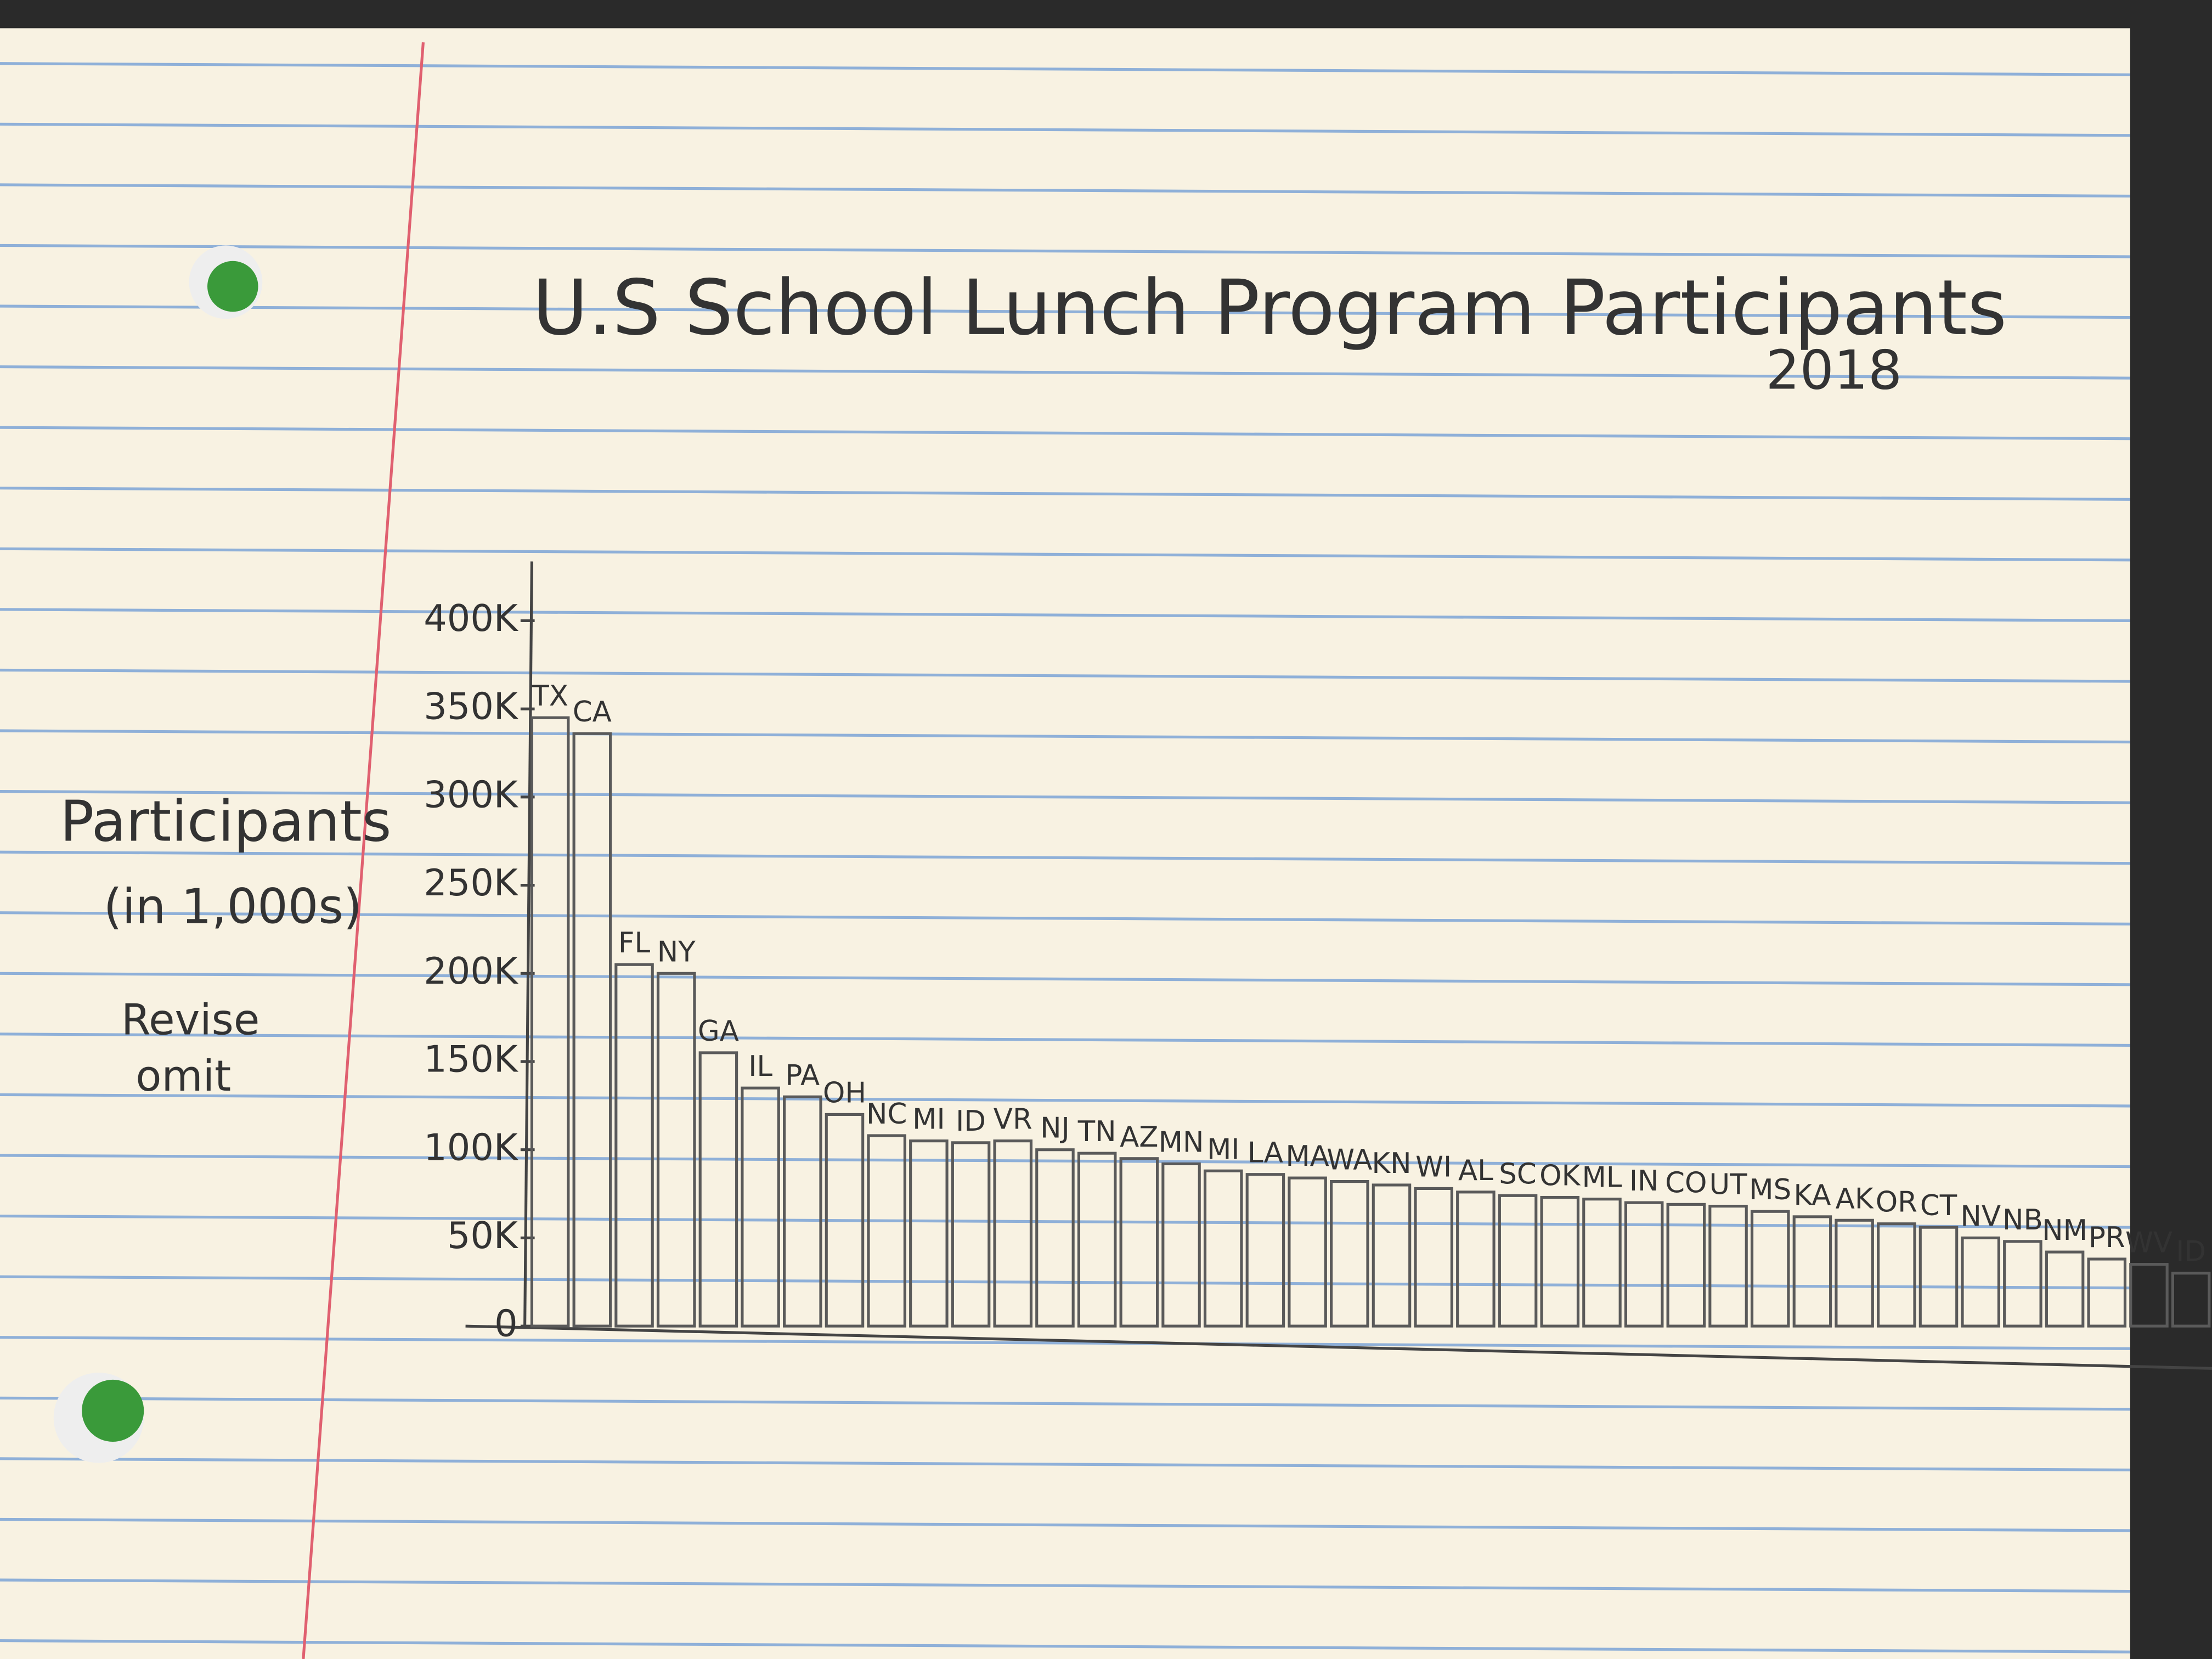  Describe the element at coordinates (677, 952) in the screenshot. I see `bar-label: NY` at that location.